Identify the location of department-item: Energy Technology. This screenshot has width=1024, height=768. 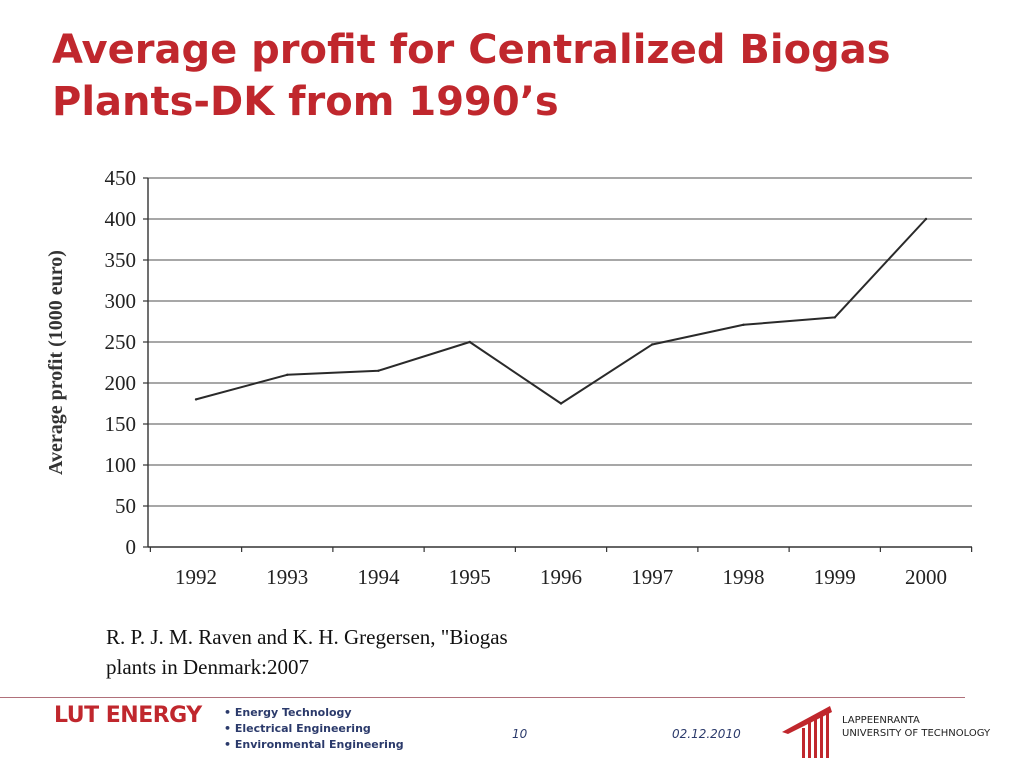
(314, 713).